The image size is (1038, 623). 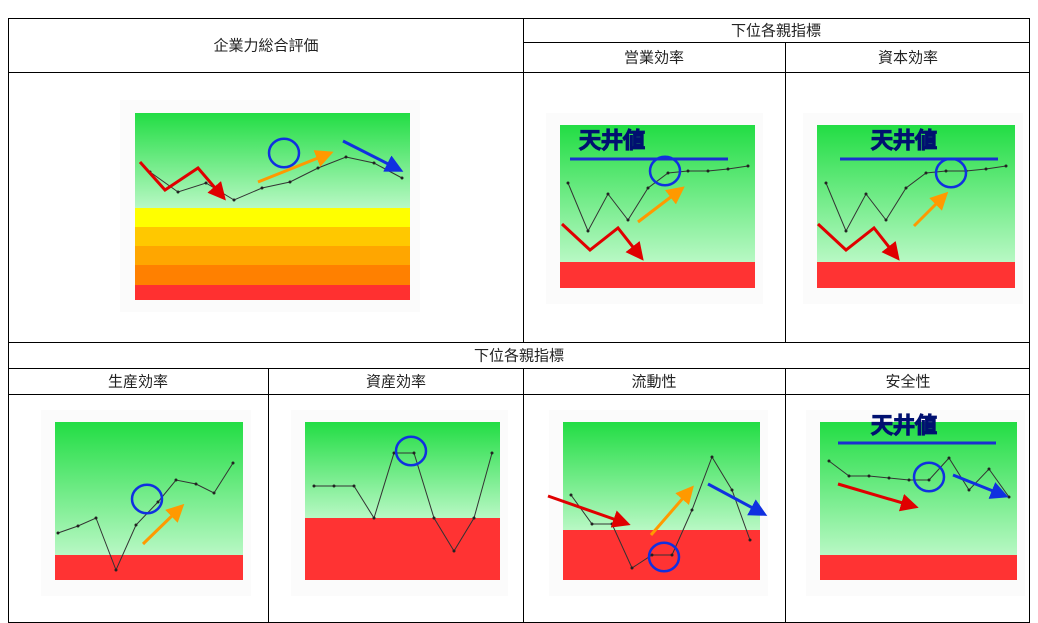 What do you see at coordinates (519, 356) in the screenshot?
I see `section-title: 下位各親指標` at bounding box center [519, 356].